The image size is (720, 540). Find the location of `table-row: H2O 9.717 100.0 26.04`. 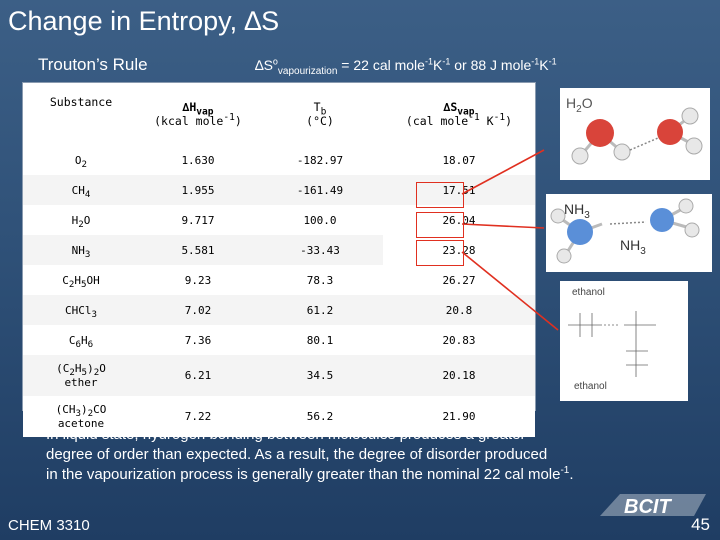

table-row: H2O 9.717 100.0 26.04 is located at coordinates (279, 220).